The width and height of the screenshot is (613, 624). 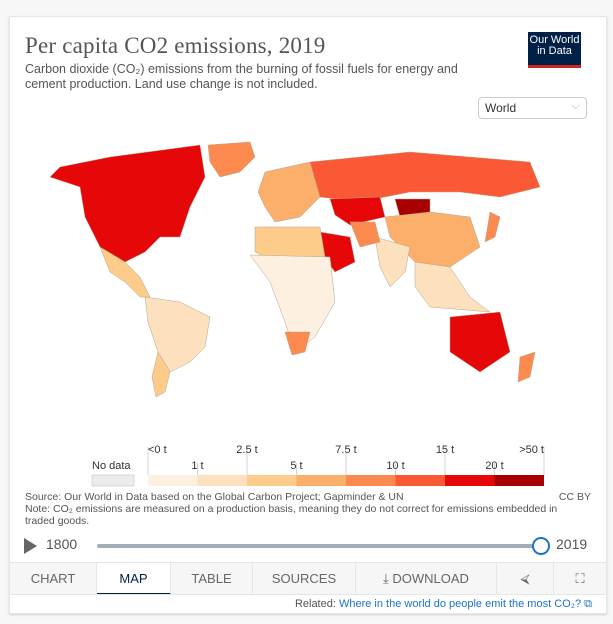 I want to click on tab-sources: SOURCES, so click(x=304, y=579).